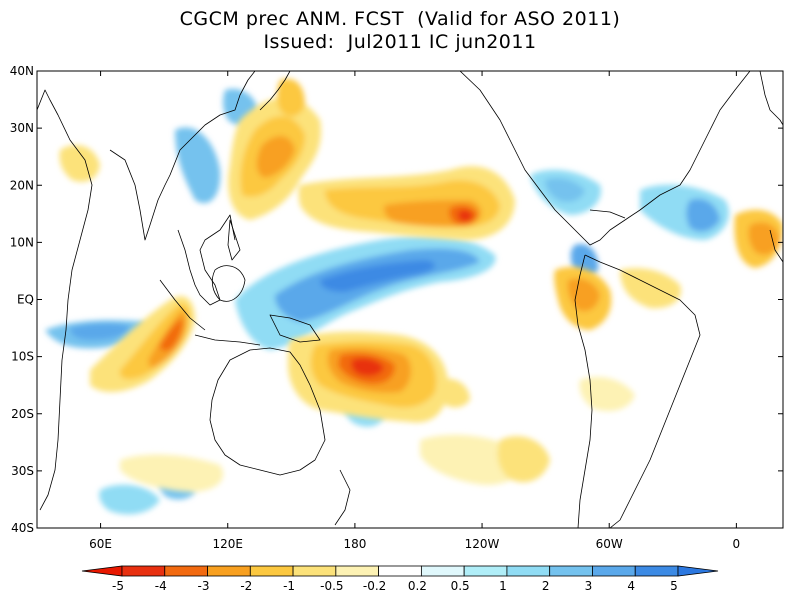 This screenshot has width=800, height=600. Describe the element at coordinates (118, 586) in the screenshot. I see `colorbar-label: -5` at that location.